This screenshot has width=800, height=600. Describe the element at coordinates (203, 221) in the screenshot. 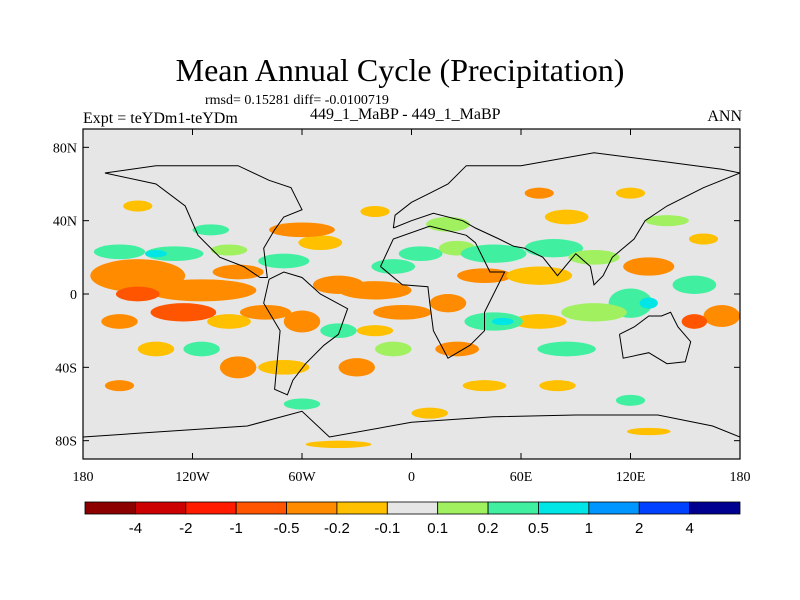

I see `coastline-north-america` at that location.